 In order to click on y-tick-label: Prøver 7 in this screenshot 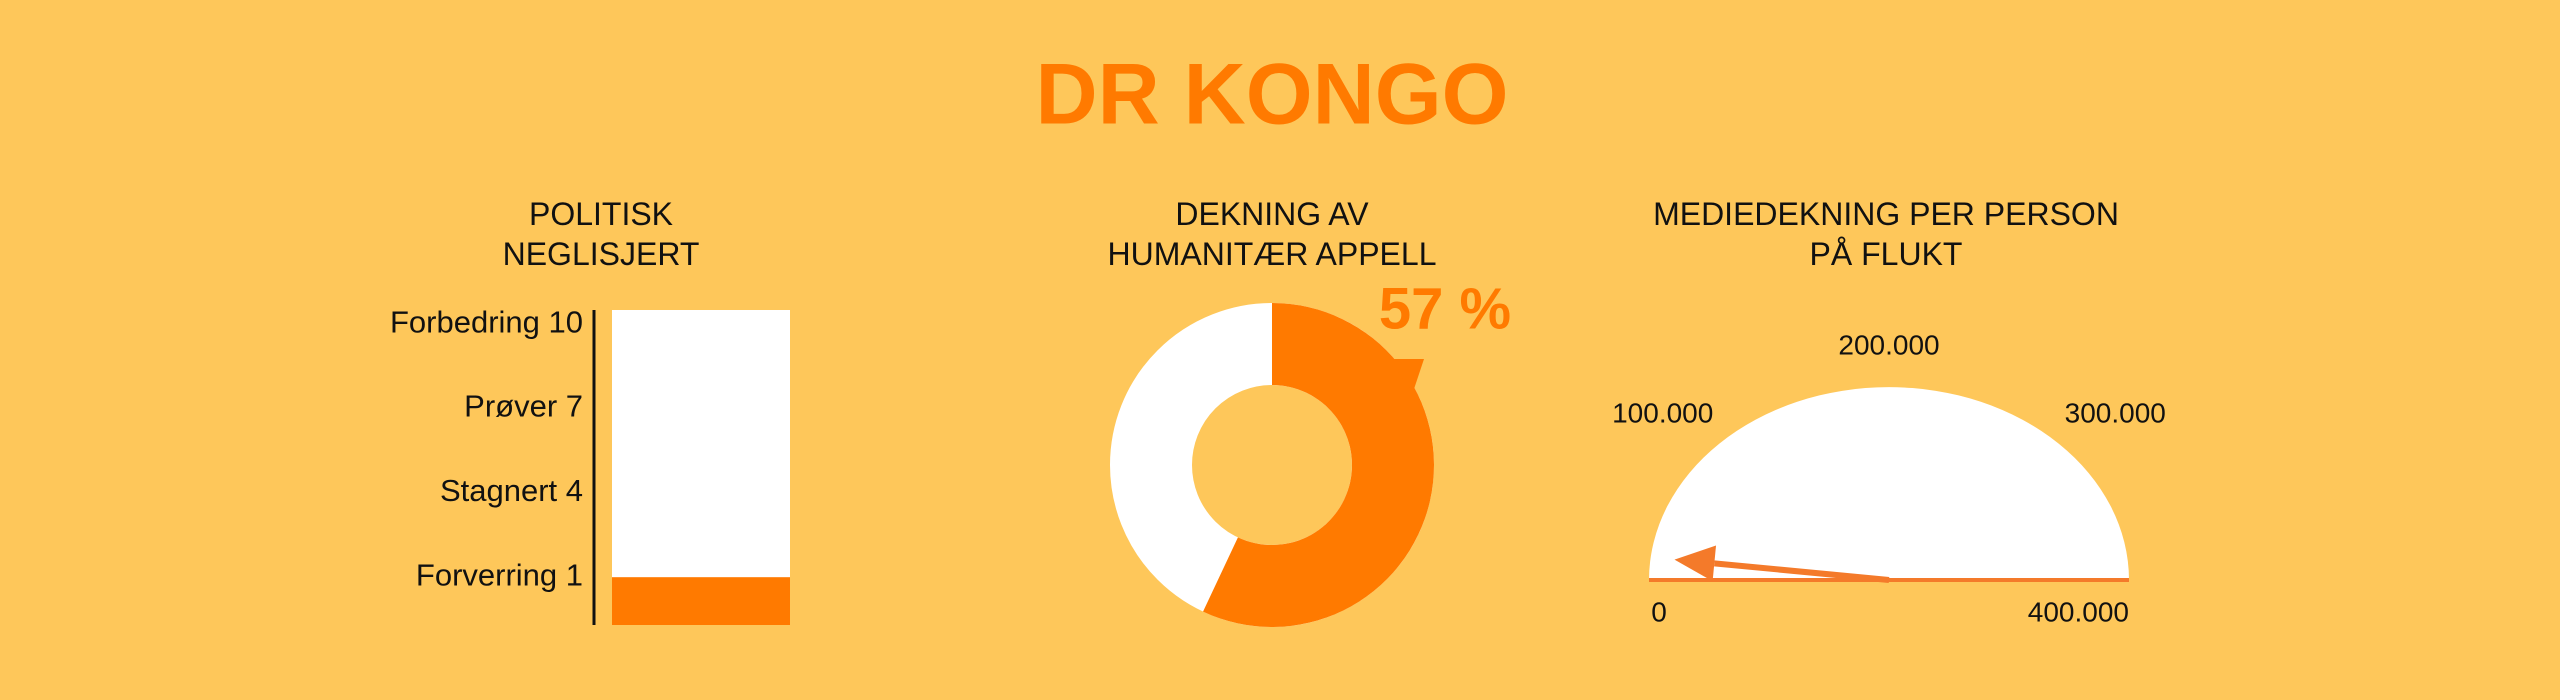, I will do `click(523, 406)`.